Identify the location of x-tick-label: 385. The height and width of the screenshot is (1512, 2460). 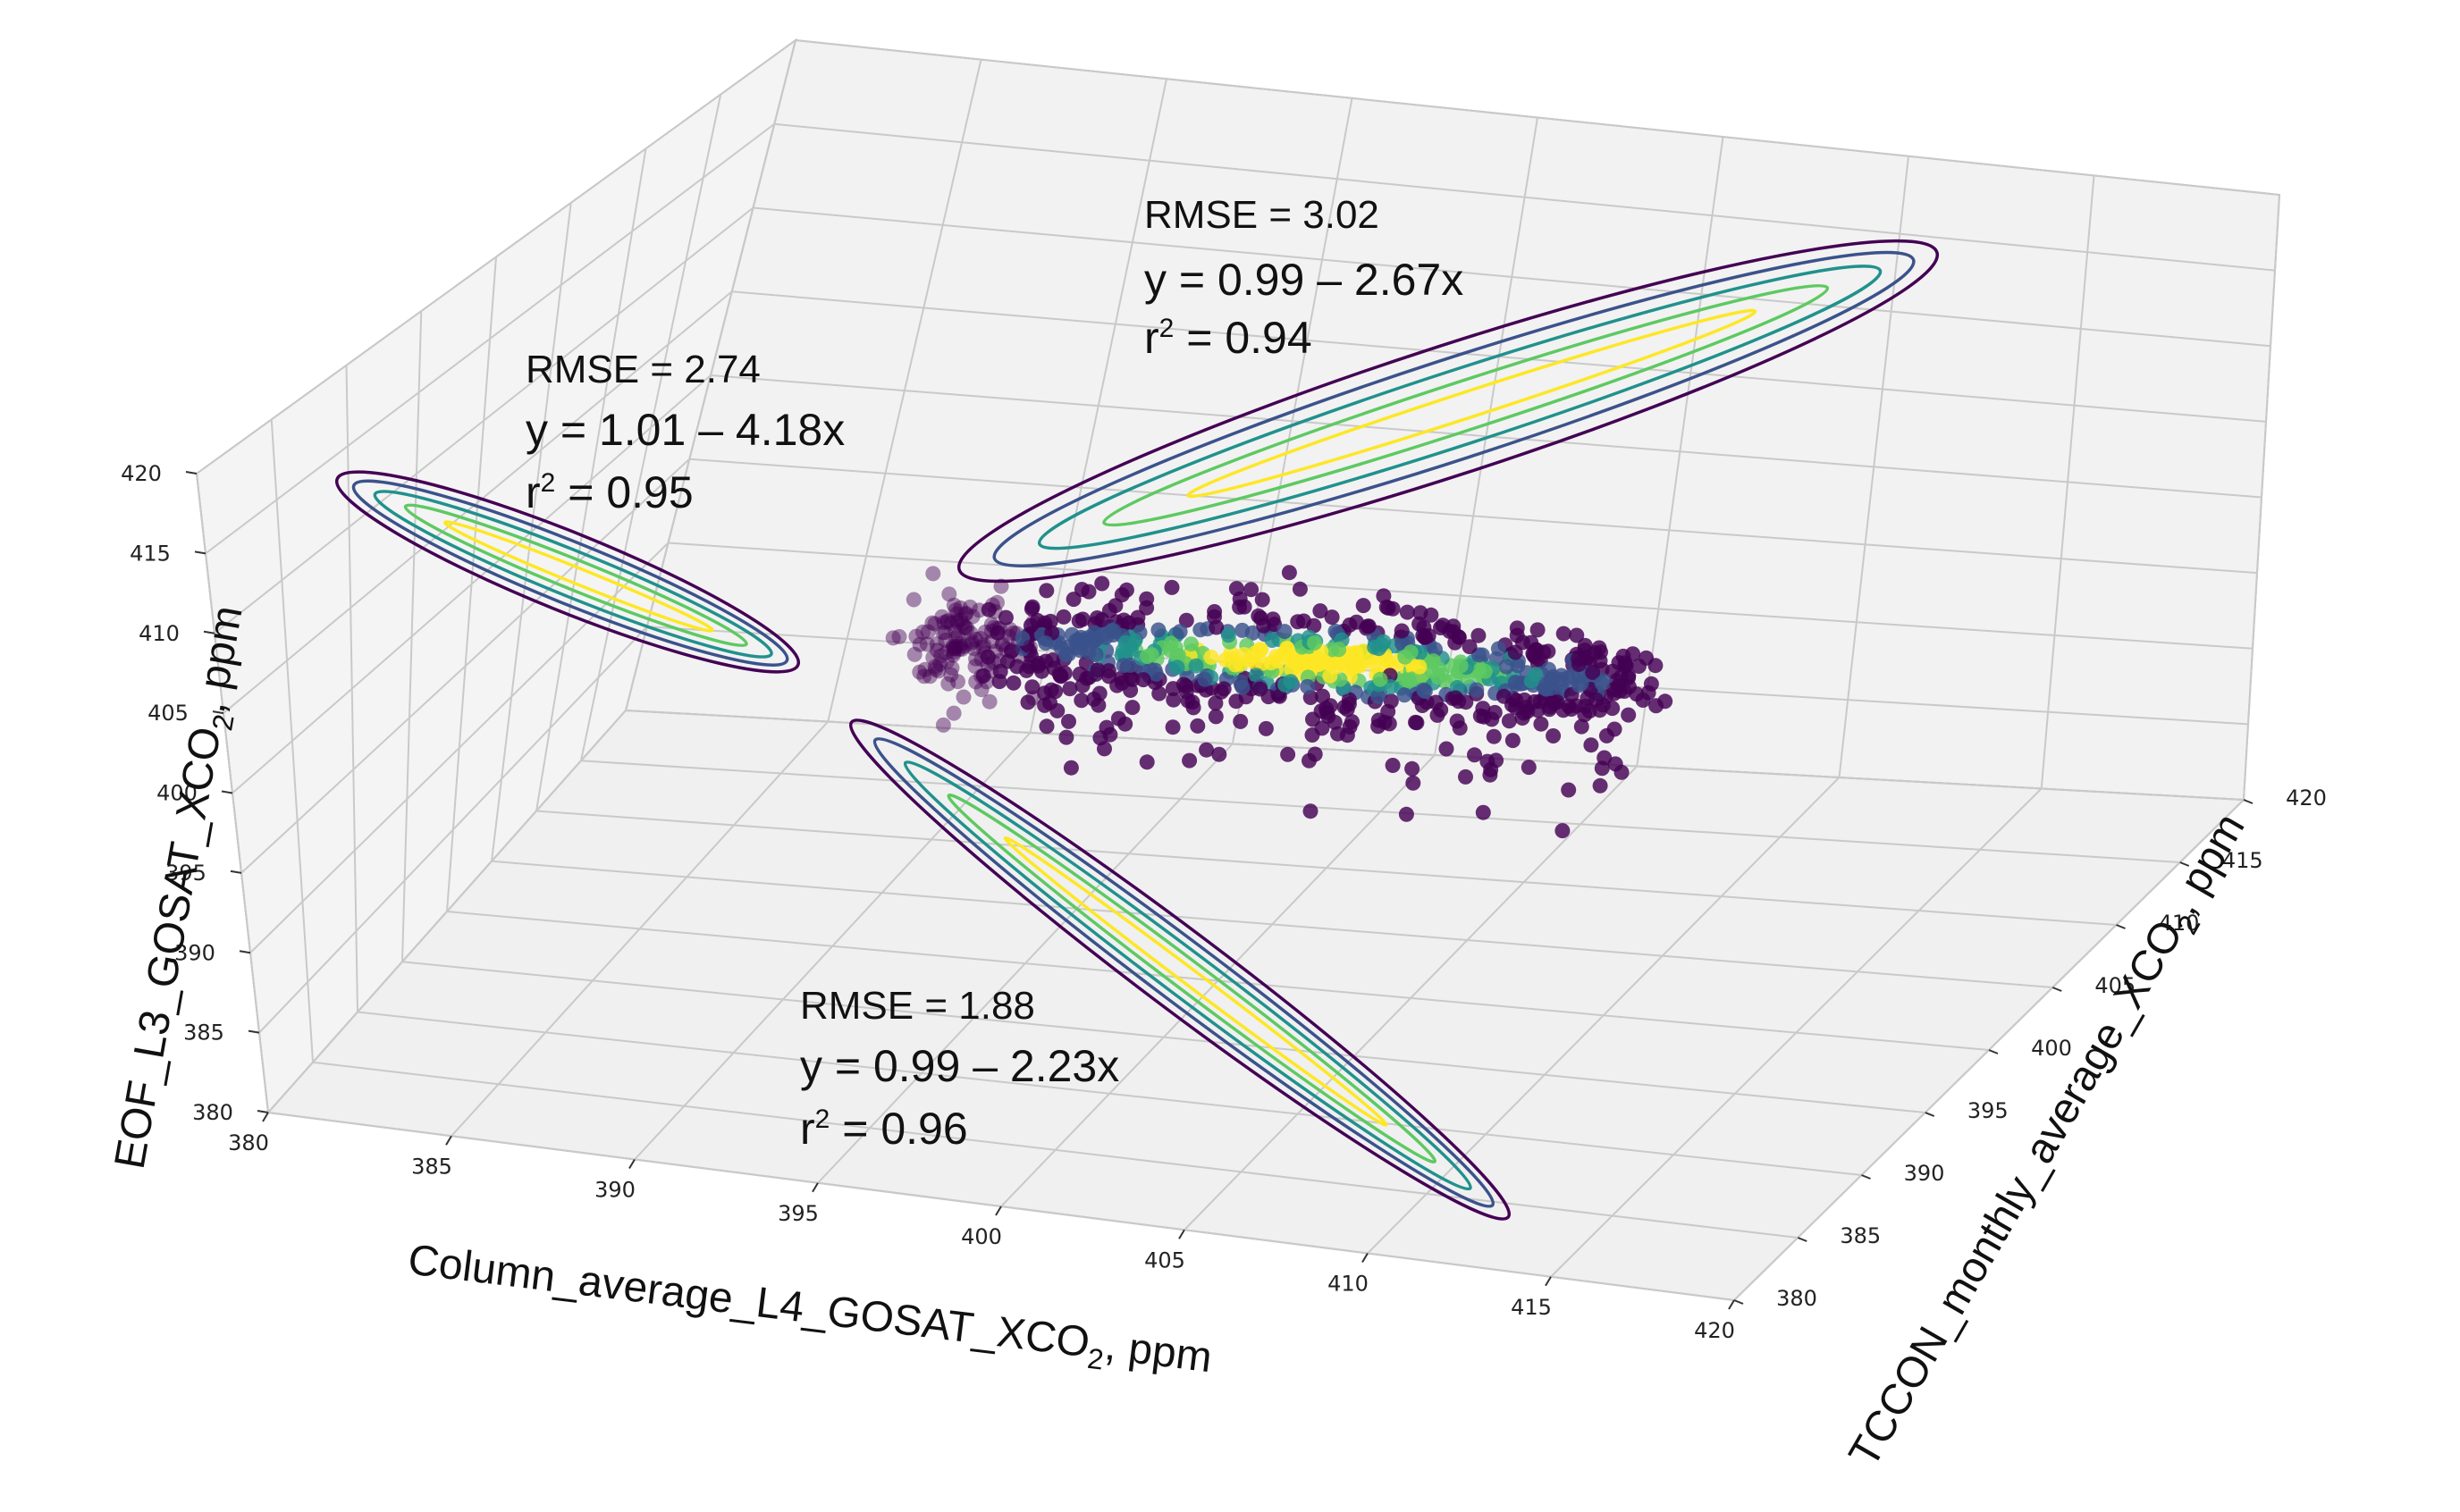
(431, 1166).